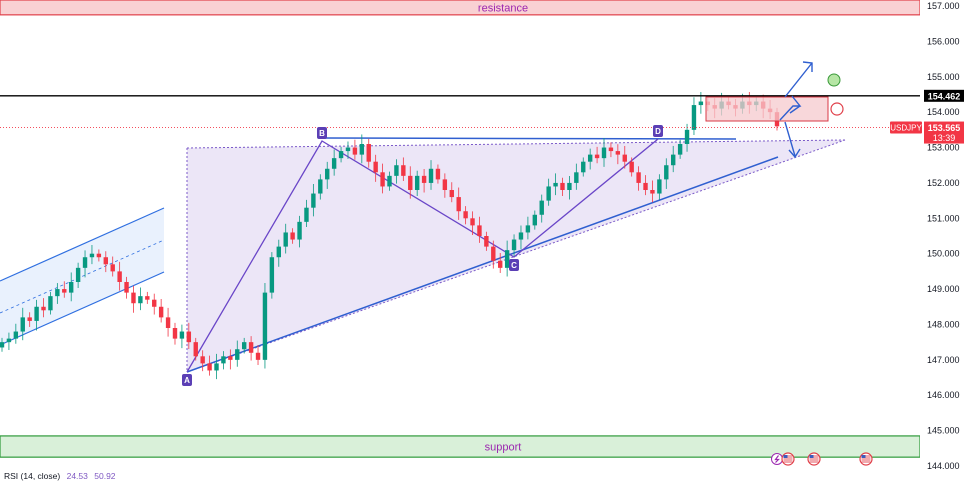  I want to click on y-tick-label: 151.000, so click(943, 218).